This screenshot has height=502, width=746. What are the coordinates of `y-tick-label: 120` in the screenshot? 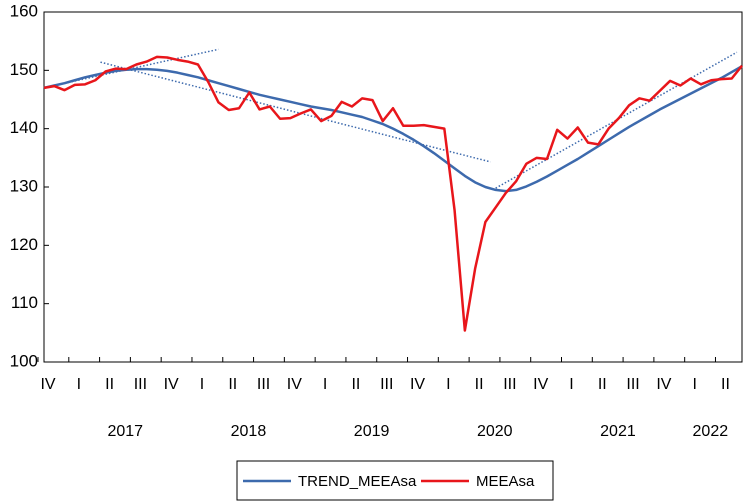 It's located at (24, 244).